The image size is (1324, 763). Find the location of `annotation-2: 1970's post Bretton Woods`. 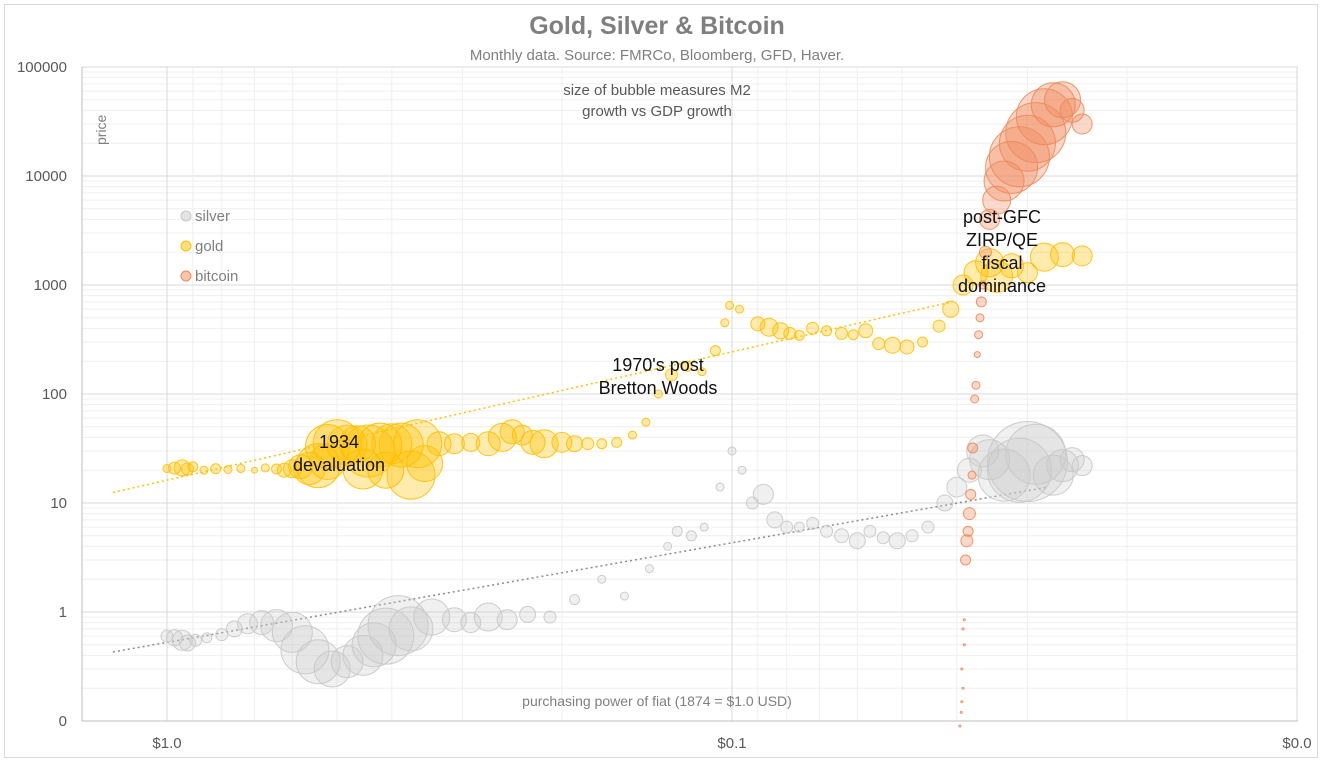

annotation-2: 1970's post Bretton Woods is located at coordinates (658, 376).